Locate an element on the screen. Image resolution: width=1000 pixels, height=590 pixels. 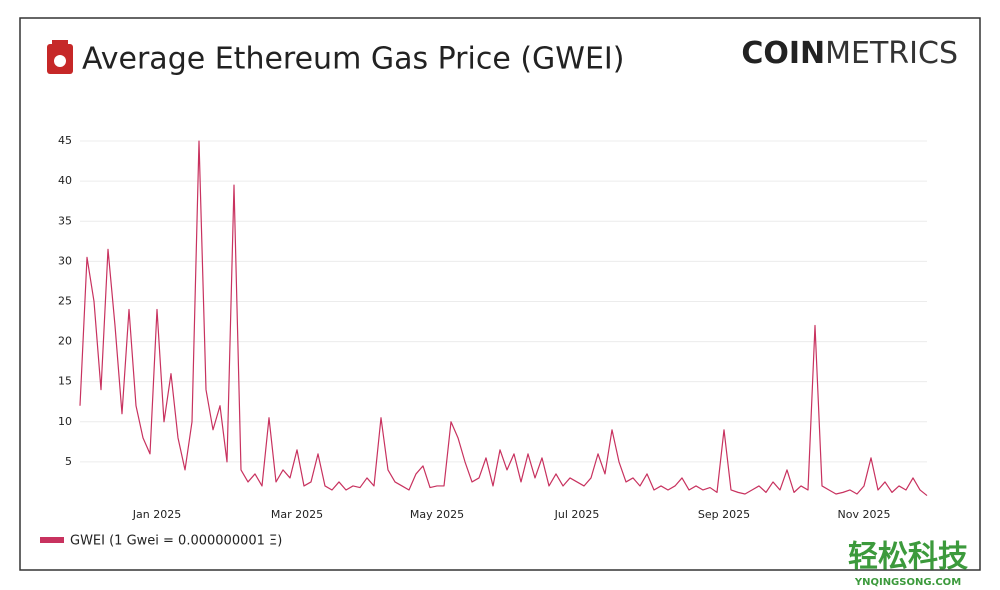
y-tick-label: 5 is located at coordinates (68, 461).